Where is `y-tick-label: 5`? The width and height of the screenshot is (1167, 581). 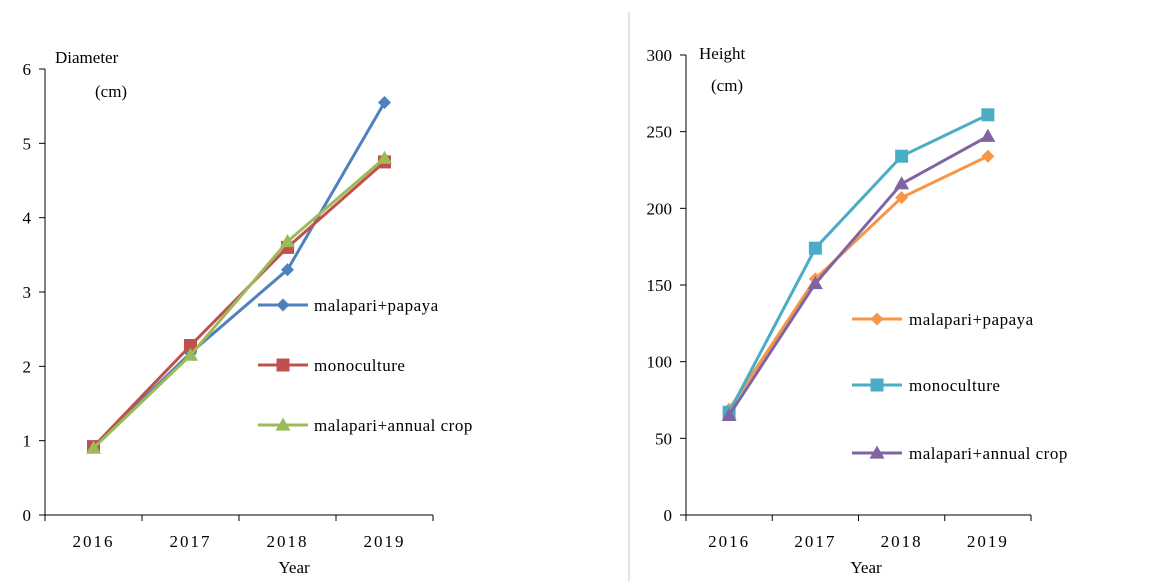 y-tick-label: 5 is located at coordinates (27, 143).